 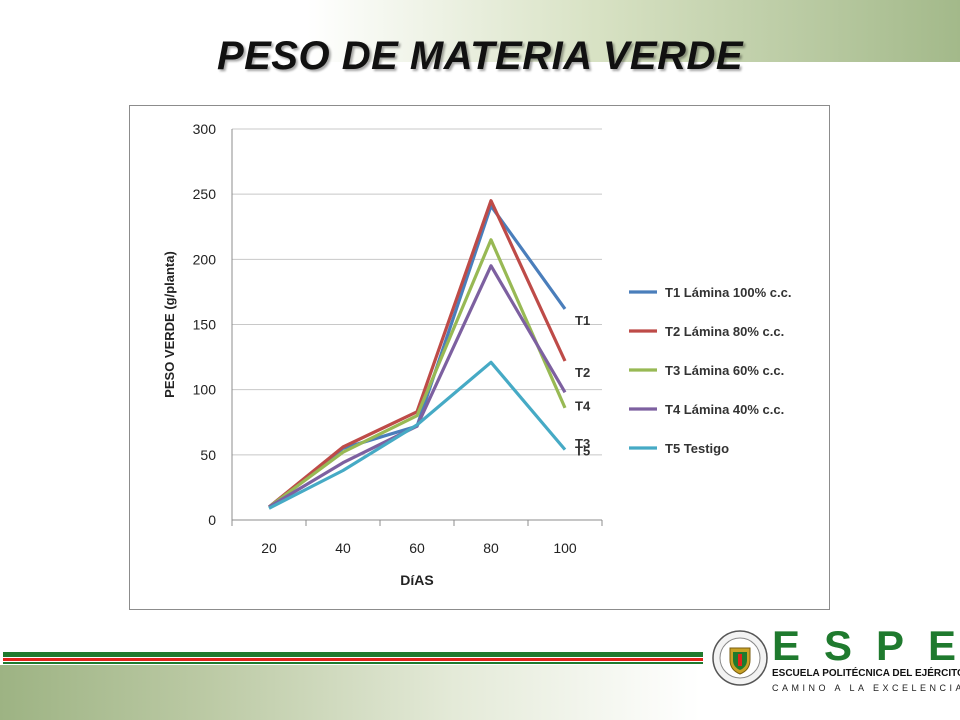 What do you see at coordinates (205, 259) in the screenshot?
I see `y-tick-label: 200` at bounding box center [205, 259].